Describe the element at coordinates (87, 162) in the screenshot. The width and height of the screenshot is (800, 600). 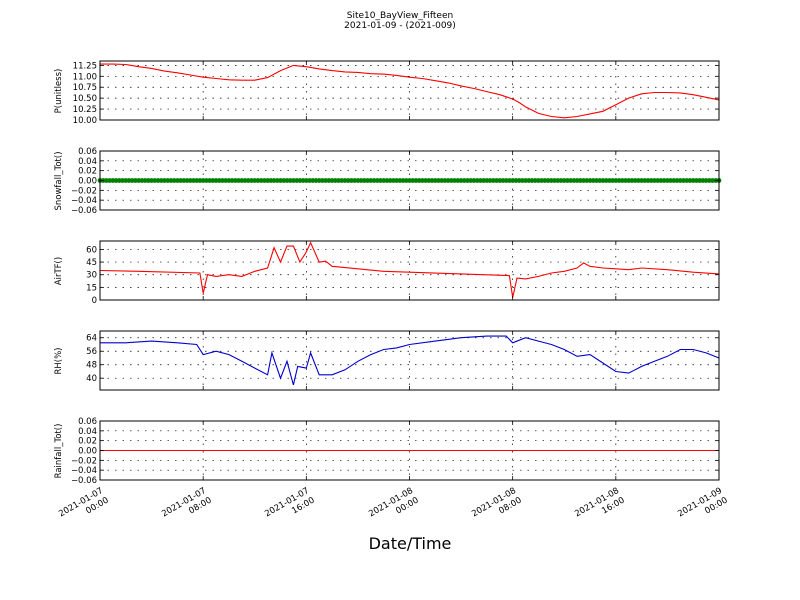
I see `snowfall-ytick-label: 0.04` at that location.